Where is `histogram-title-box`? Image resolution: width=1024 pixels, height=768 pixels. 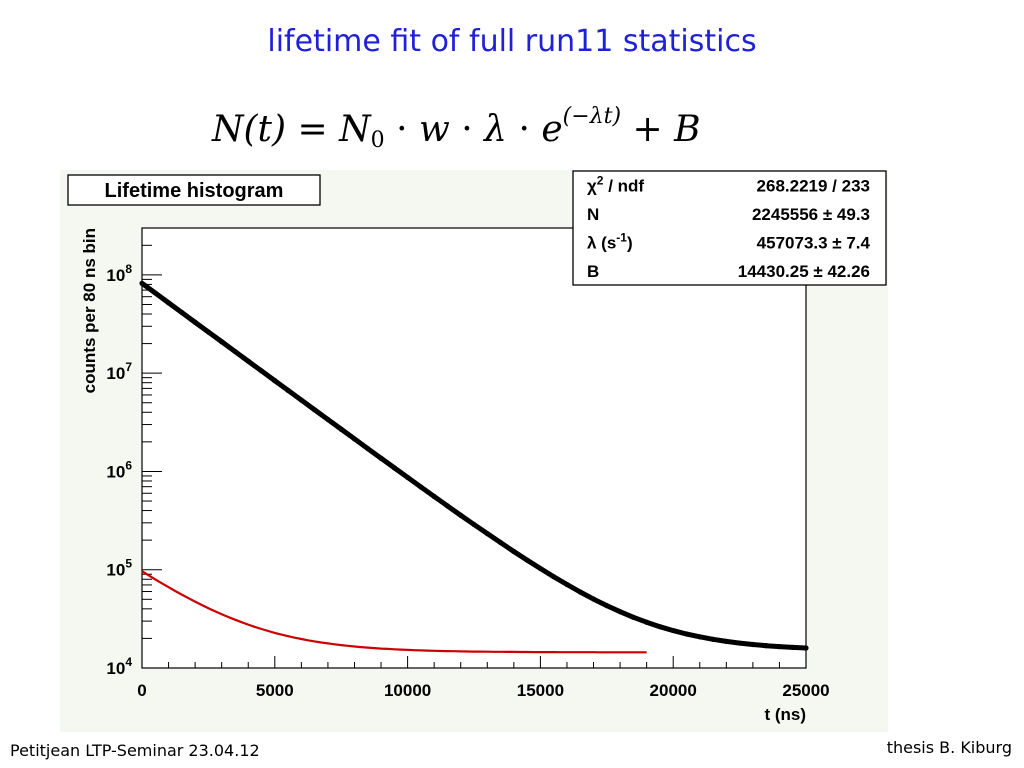
histogram-title-box is located at coordinates (194, 190).